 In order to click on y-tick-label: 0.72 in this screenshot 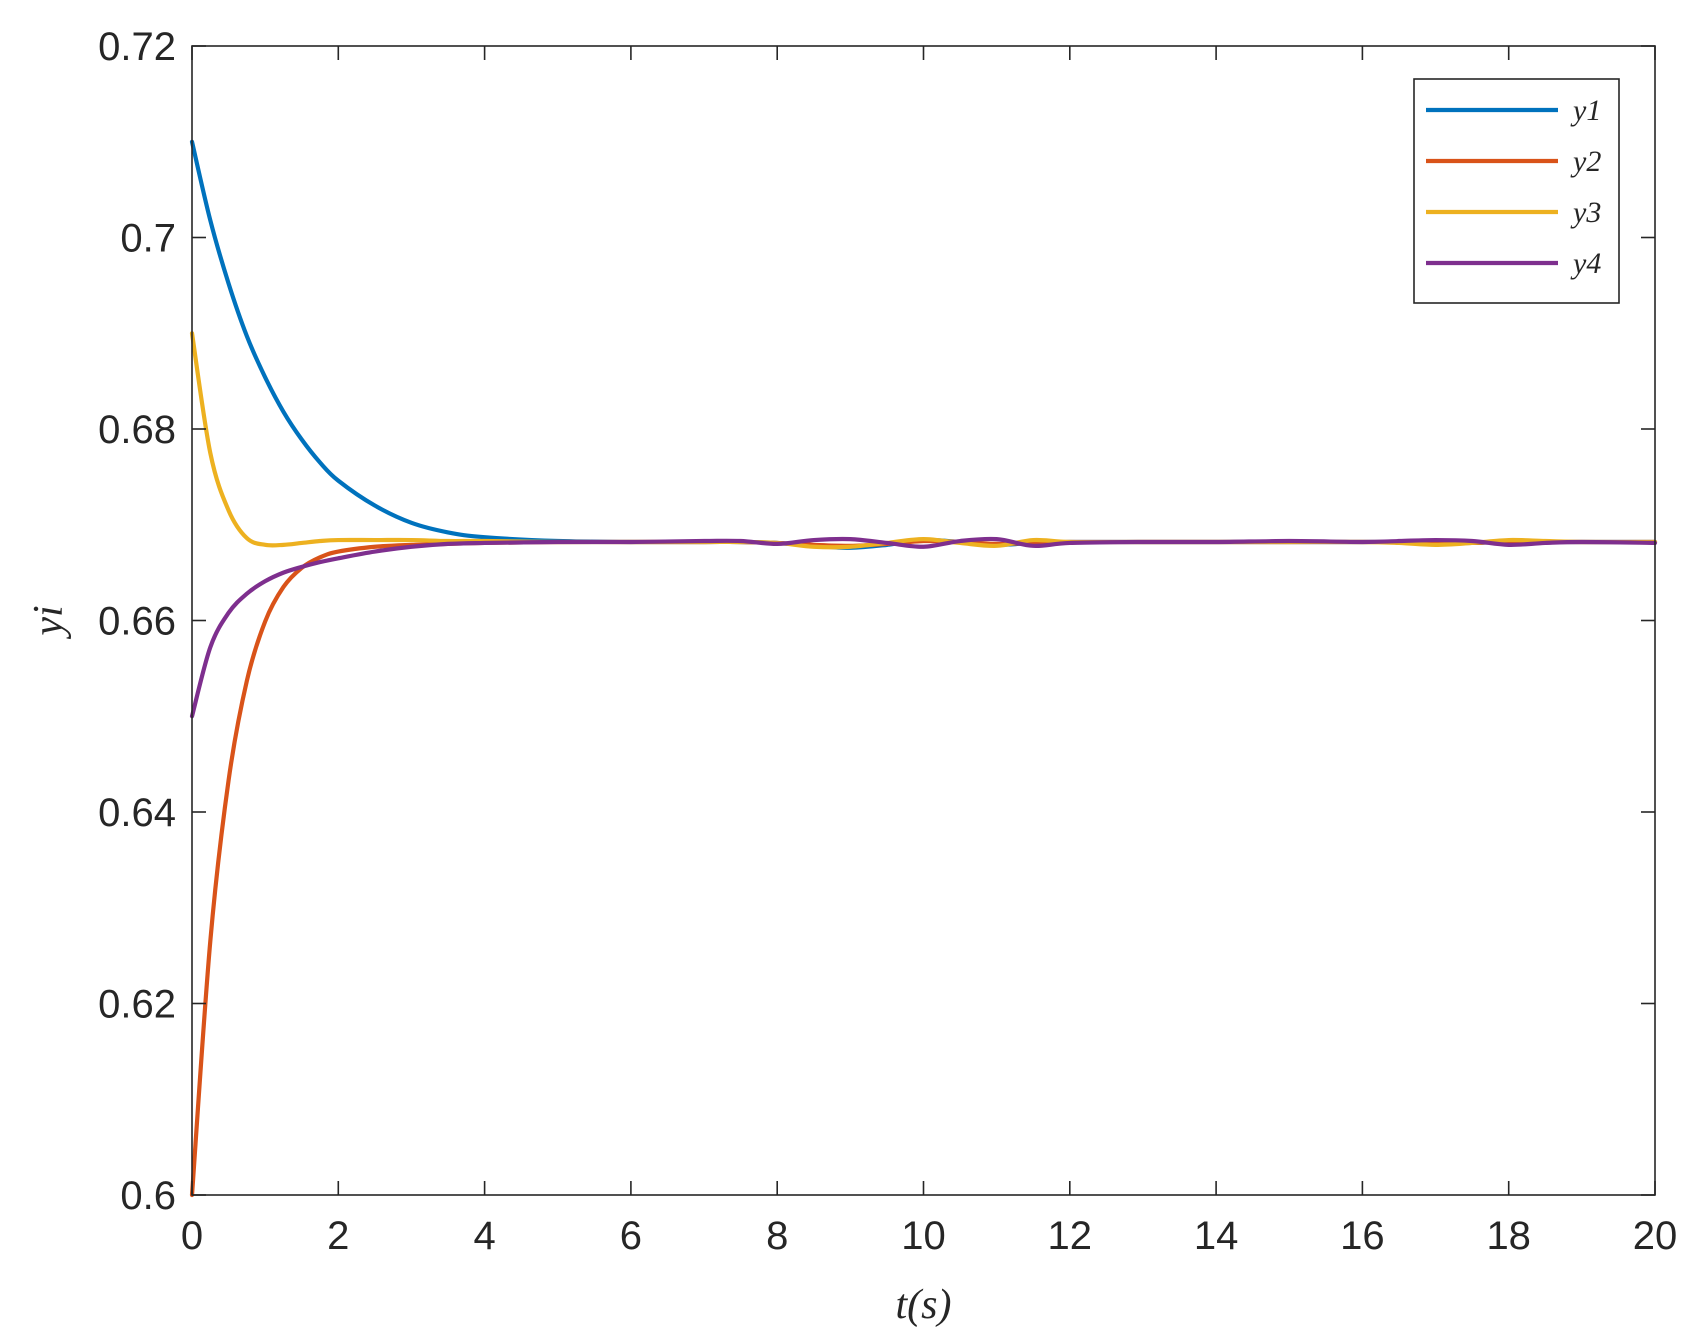, I will do `click(137, 47)`.